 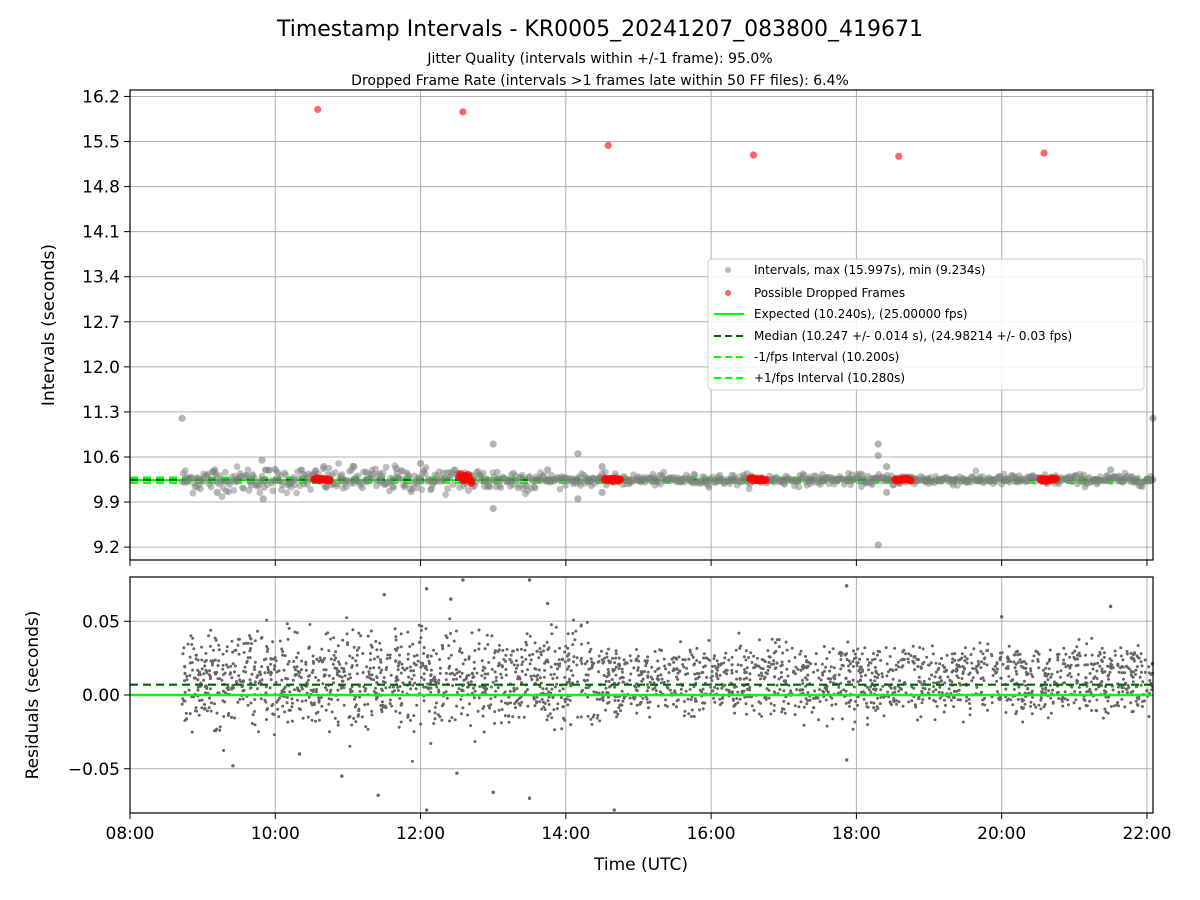 What do you see at coordinates (101, 233) in the screenshot?
I see `intervals-y-tick-label: 14.1` at bounding box center [101, 233].